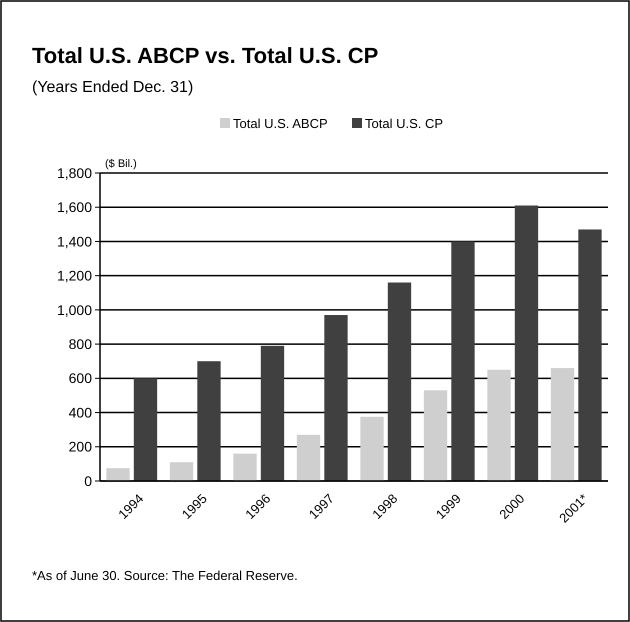 The width and height of the screenshot is (630, 622). Describe the element at coordinates (121, 164) in the screenshot. I see `y-axis-title: ($ Bil.)` at that location.